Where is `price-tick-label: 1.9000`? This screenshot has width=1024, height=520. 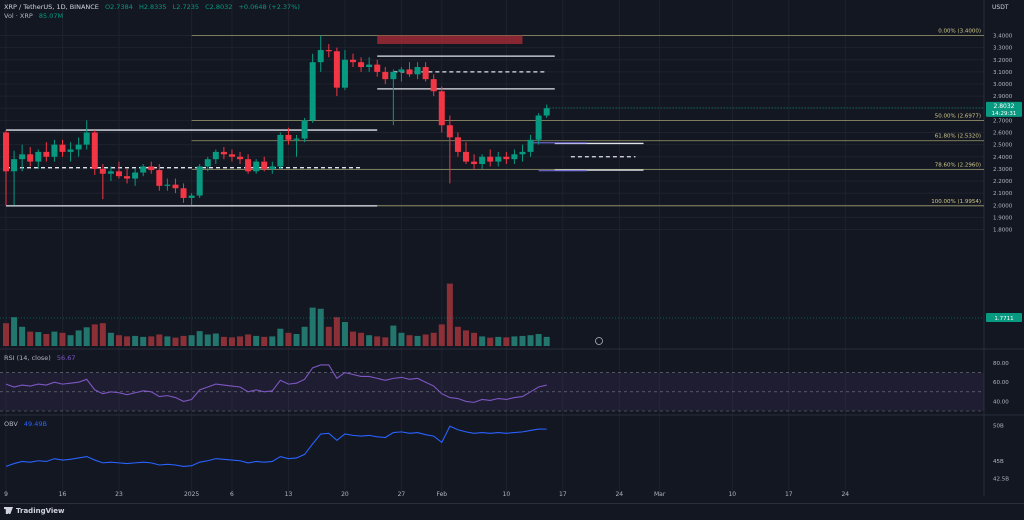
price-tick-label: 1.9000 is located at coordinates (1003, 218).